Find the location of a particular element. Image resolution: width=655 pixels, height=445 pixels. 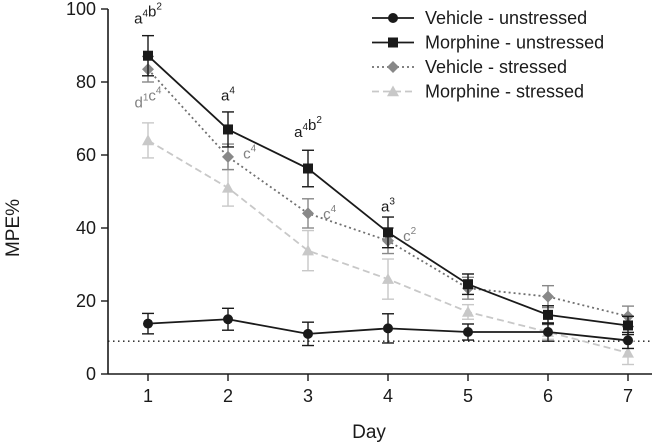

y-tick-label: 80 is located at coordinates (86, 82).